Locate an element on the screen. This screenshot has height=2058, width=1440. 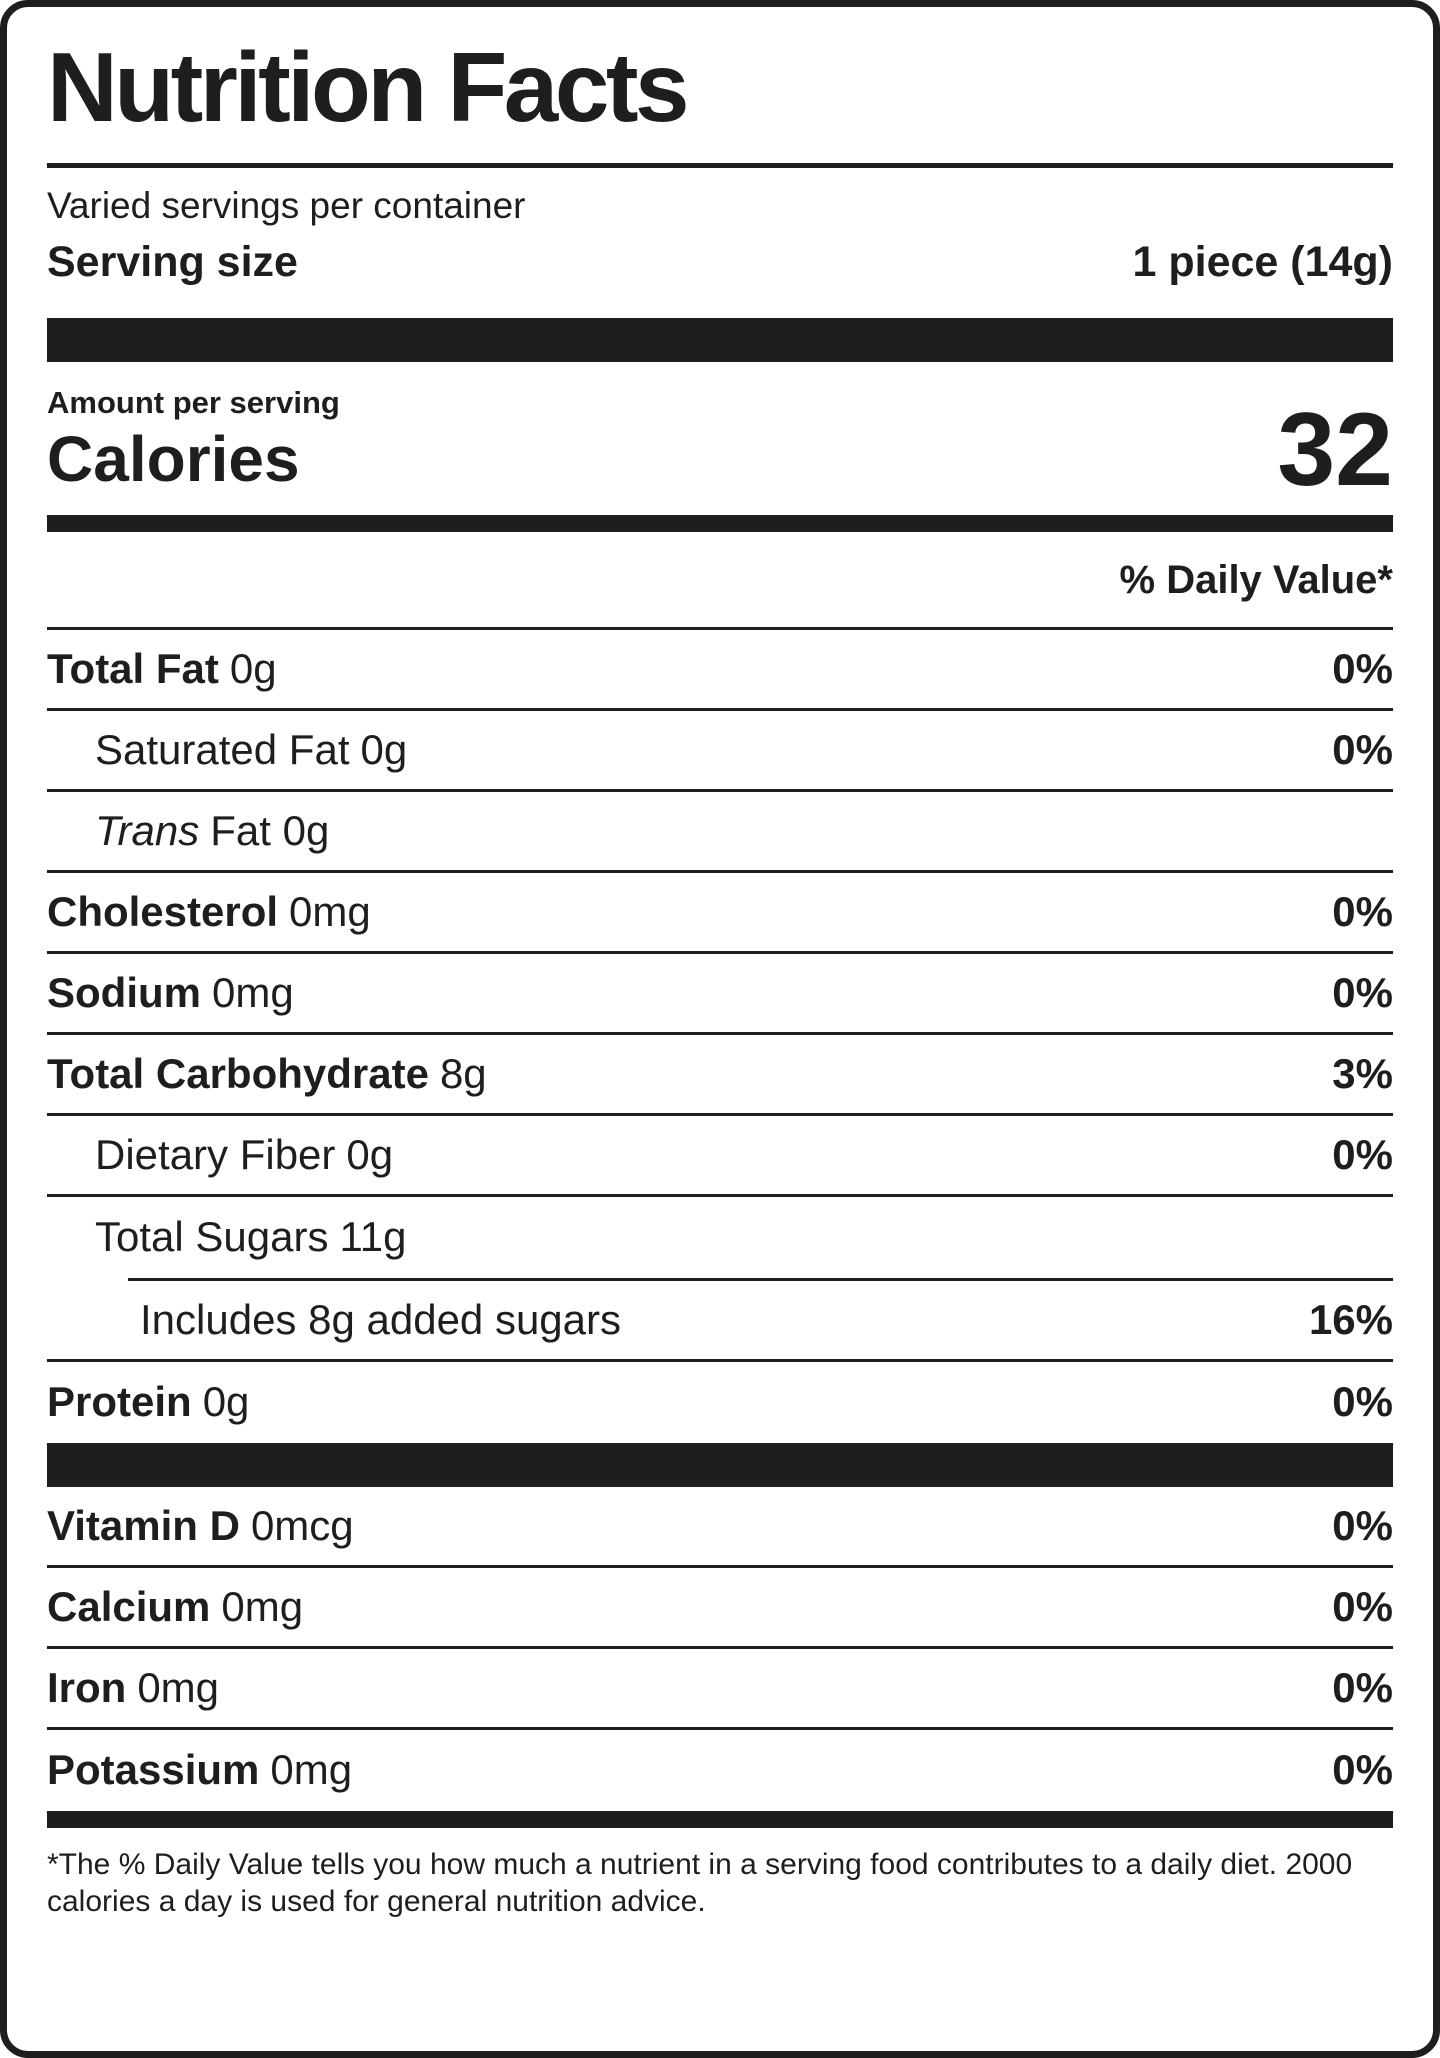
nutrient-name: Protein is located at coordinates (119, 1402).